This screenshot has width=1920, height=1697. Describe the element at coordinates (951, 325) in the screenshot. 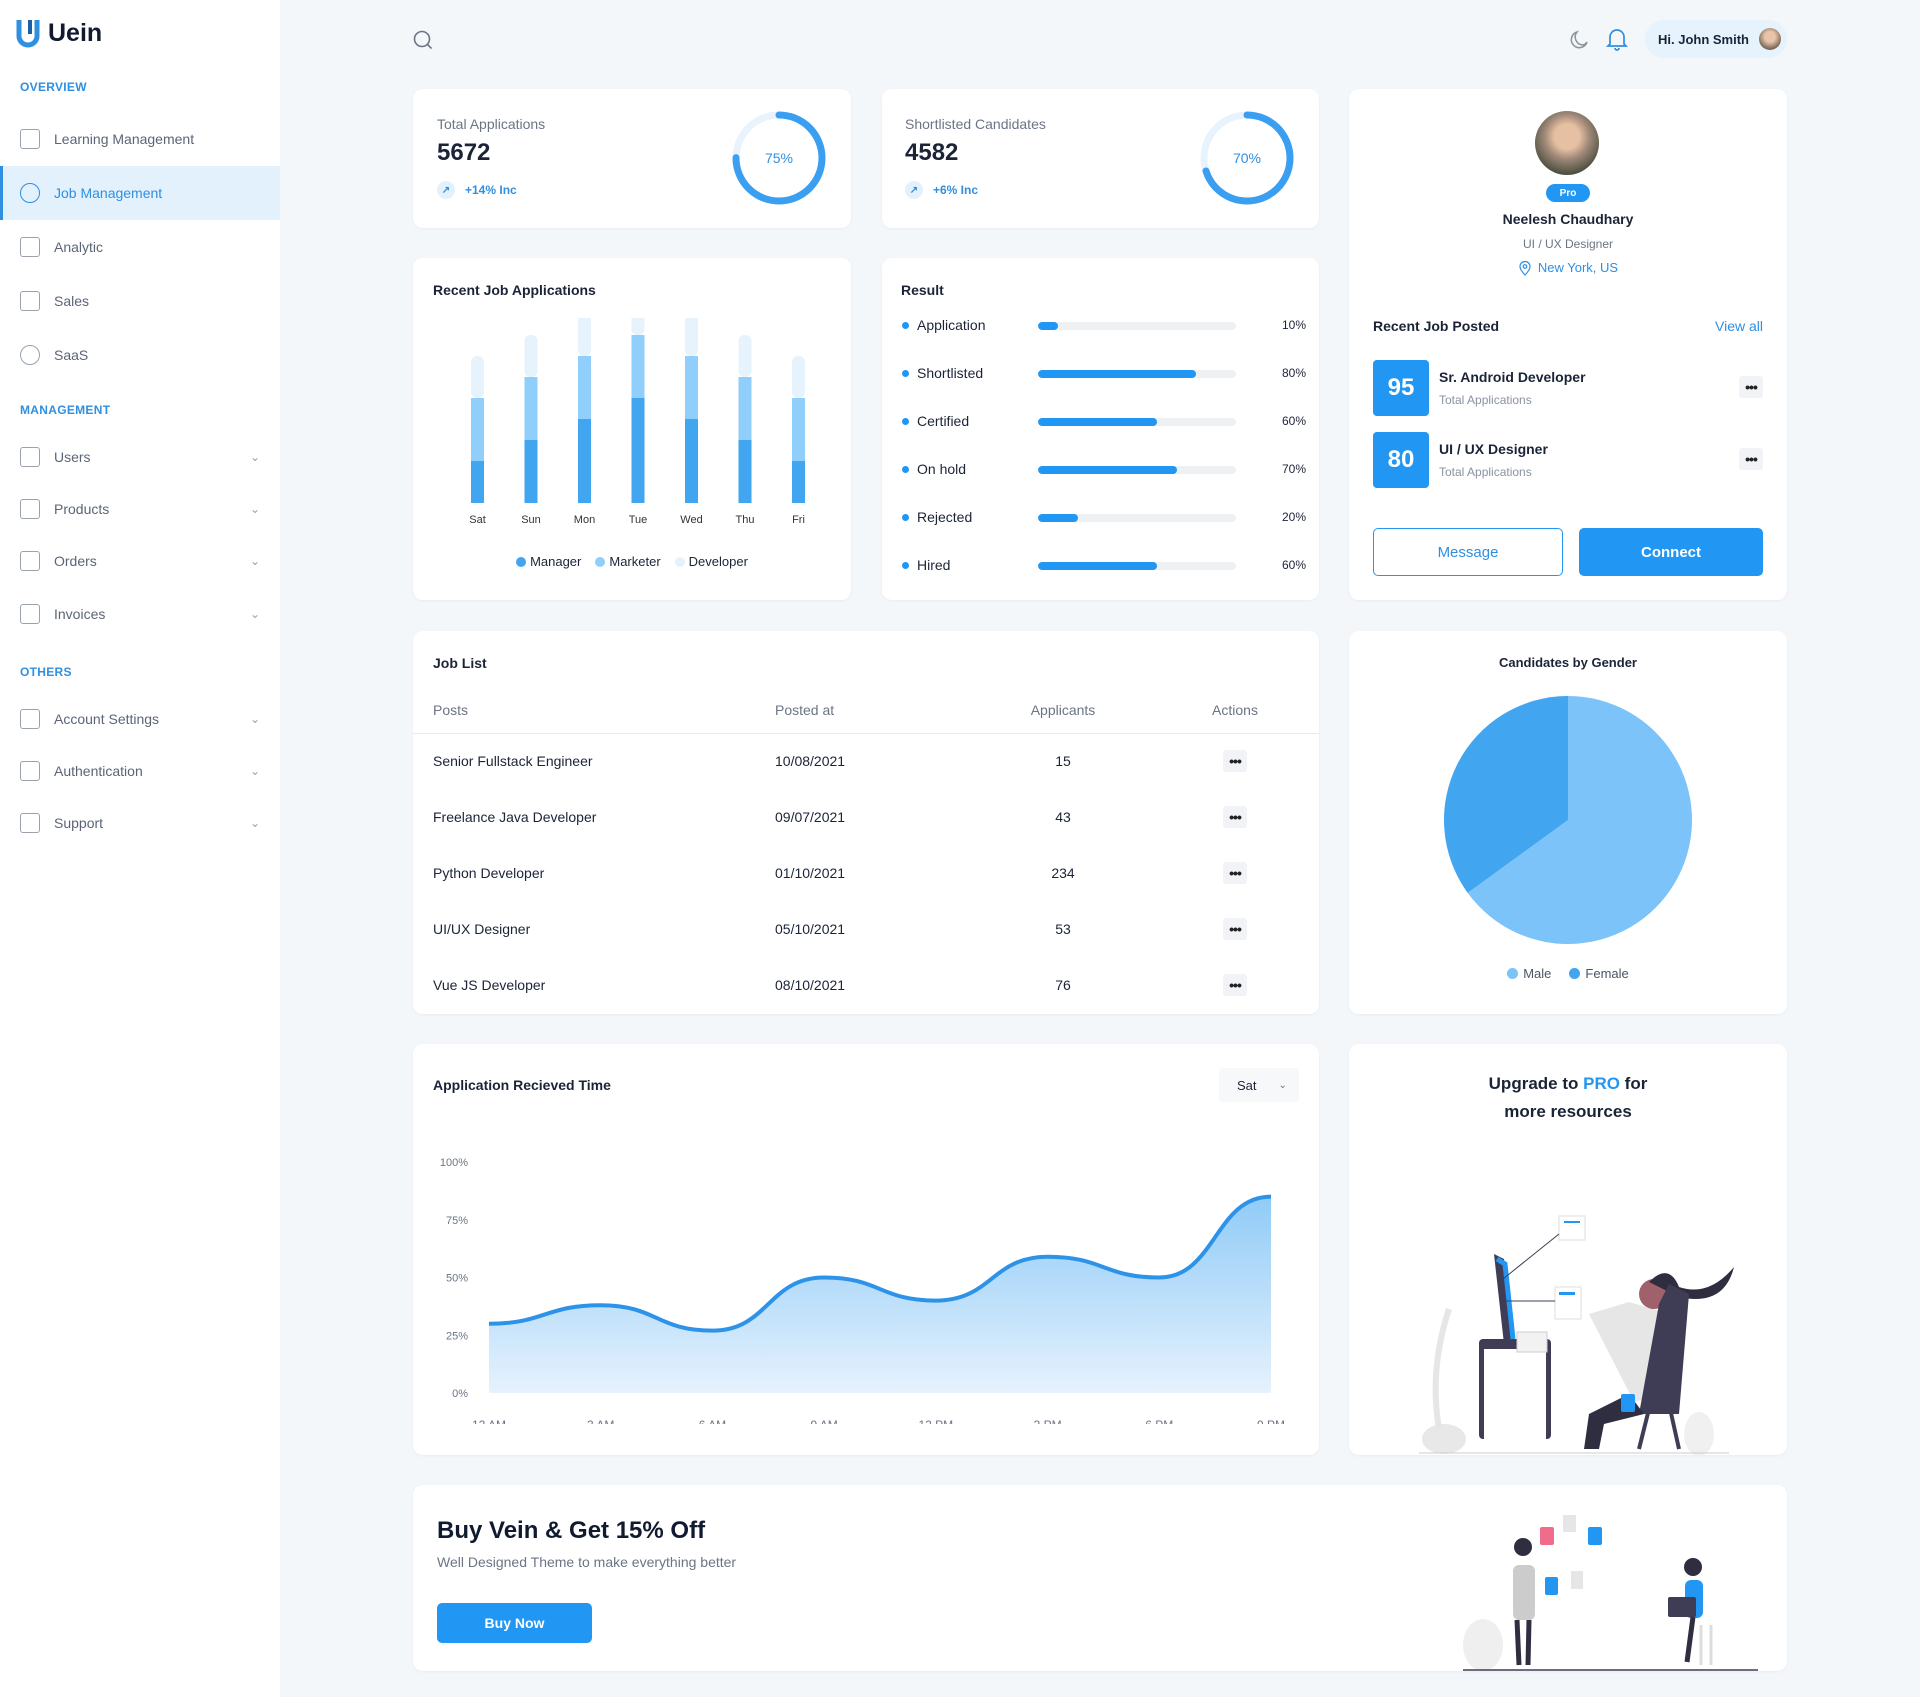

I see `result-label: Application` at that location.